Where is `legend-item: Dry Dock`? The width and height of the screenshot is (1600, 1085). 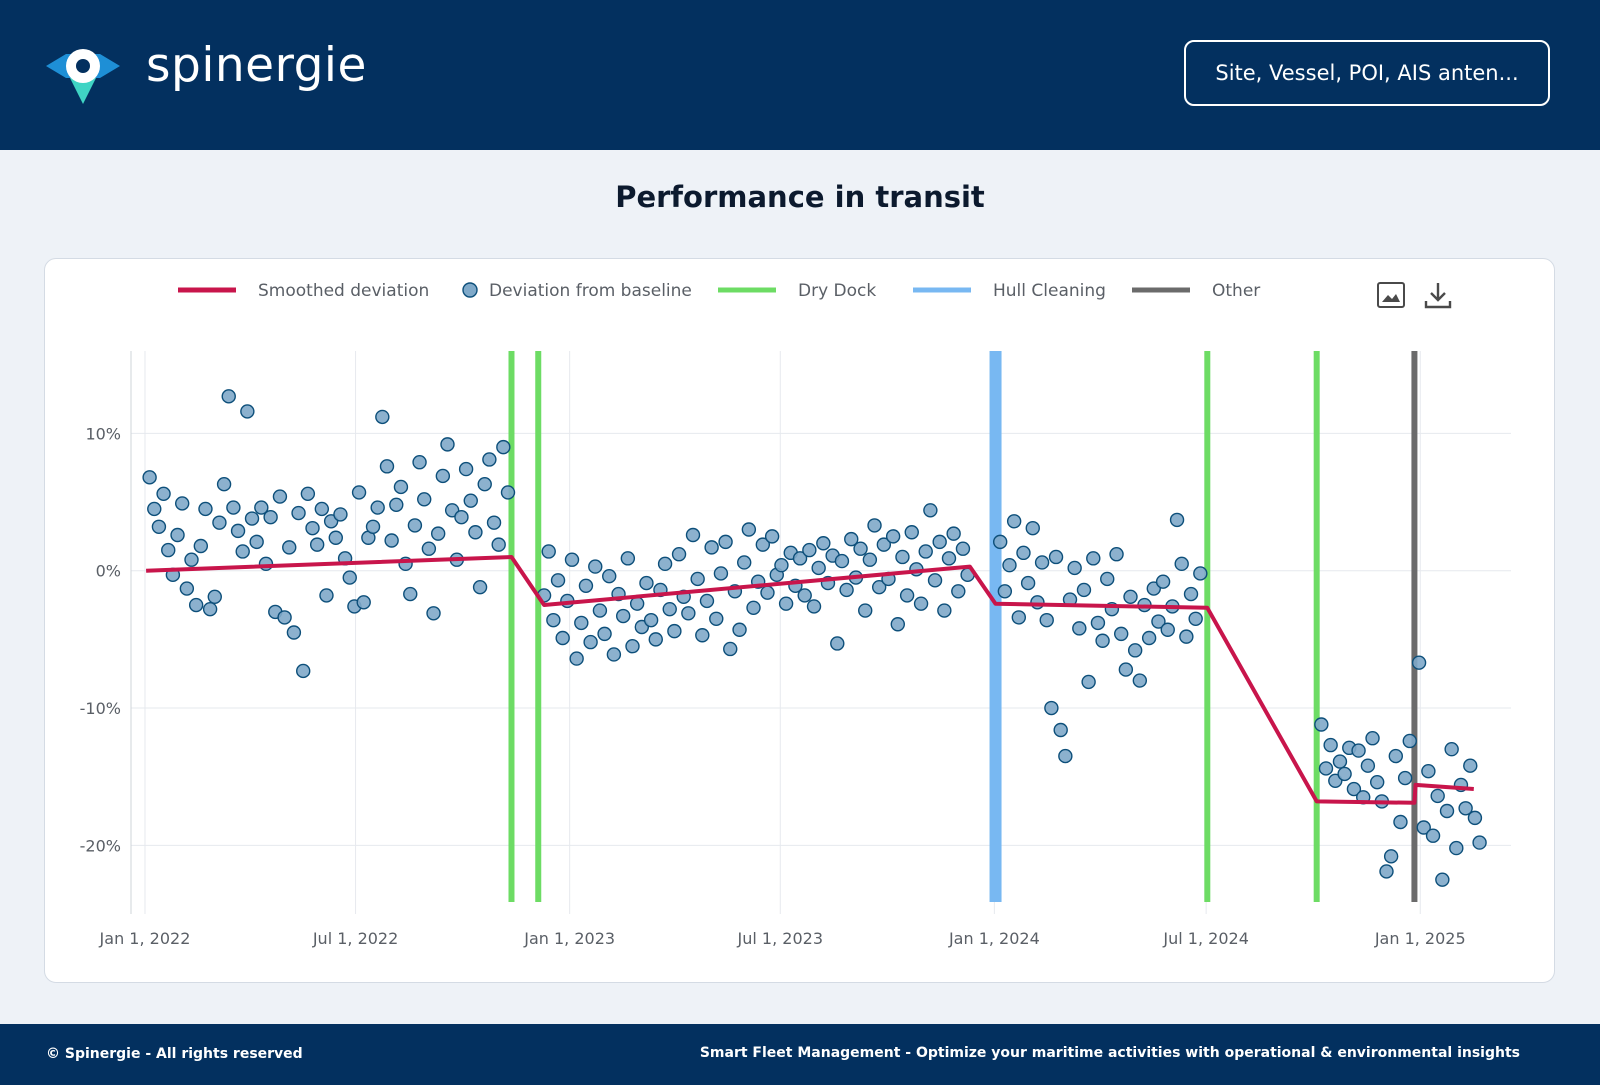 legend-item: Dry Dock is located at coordinates (797, 291).